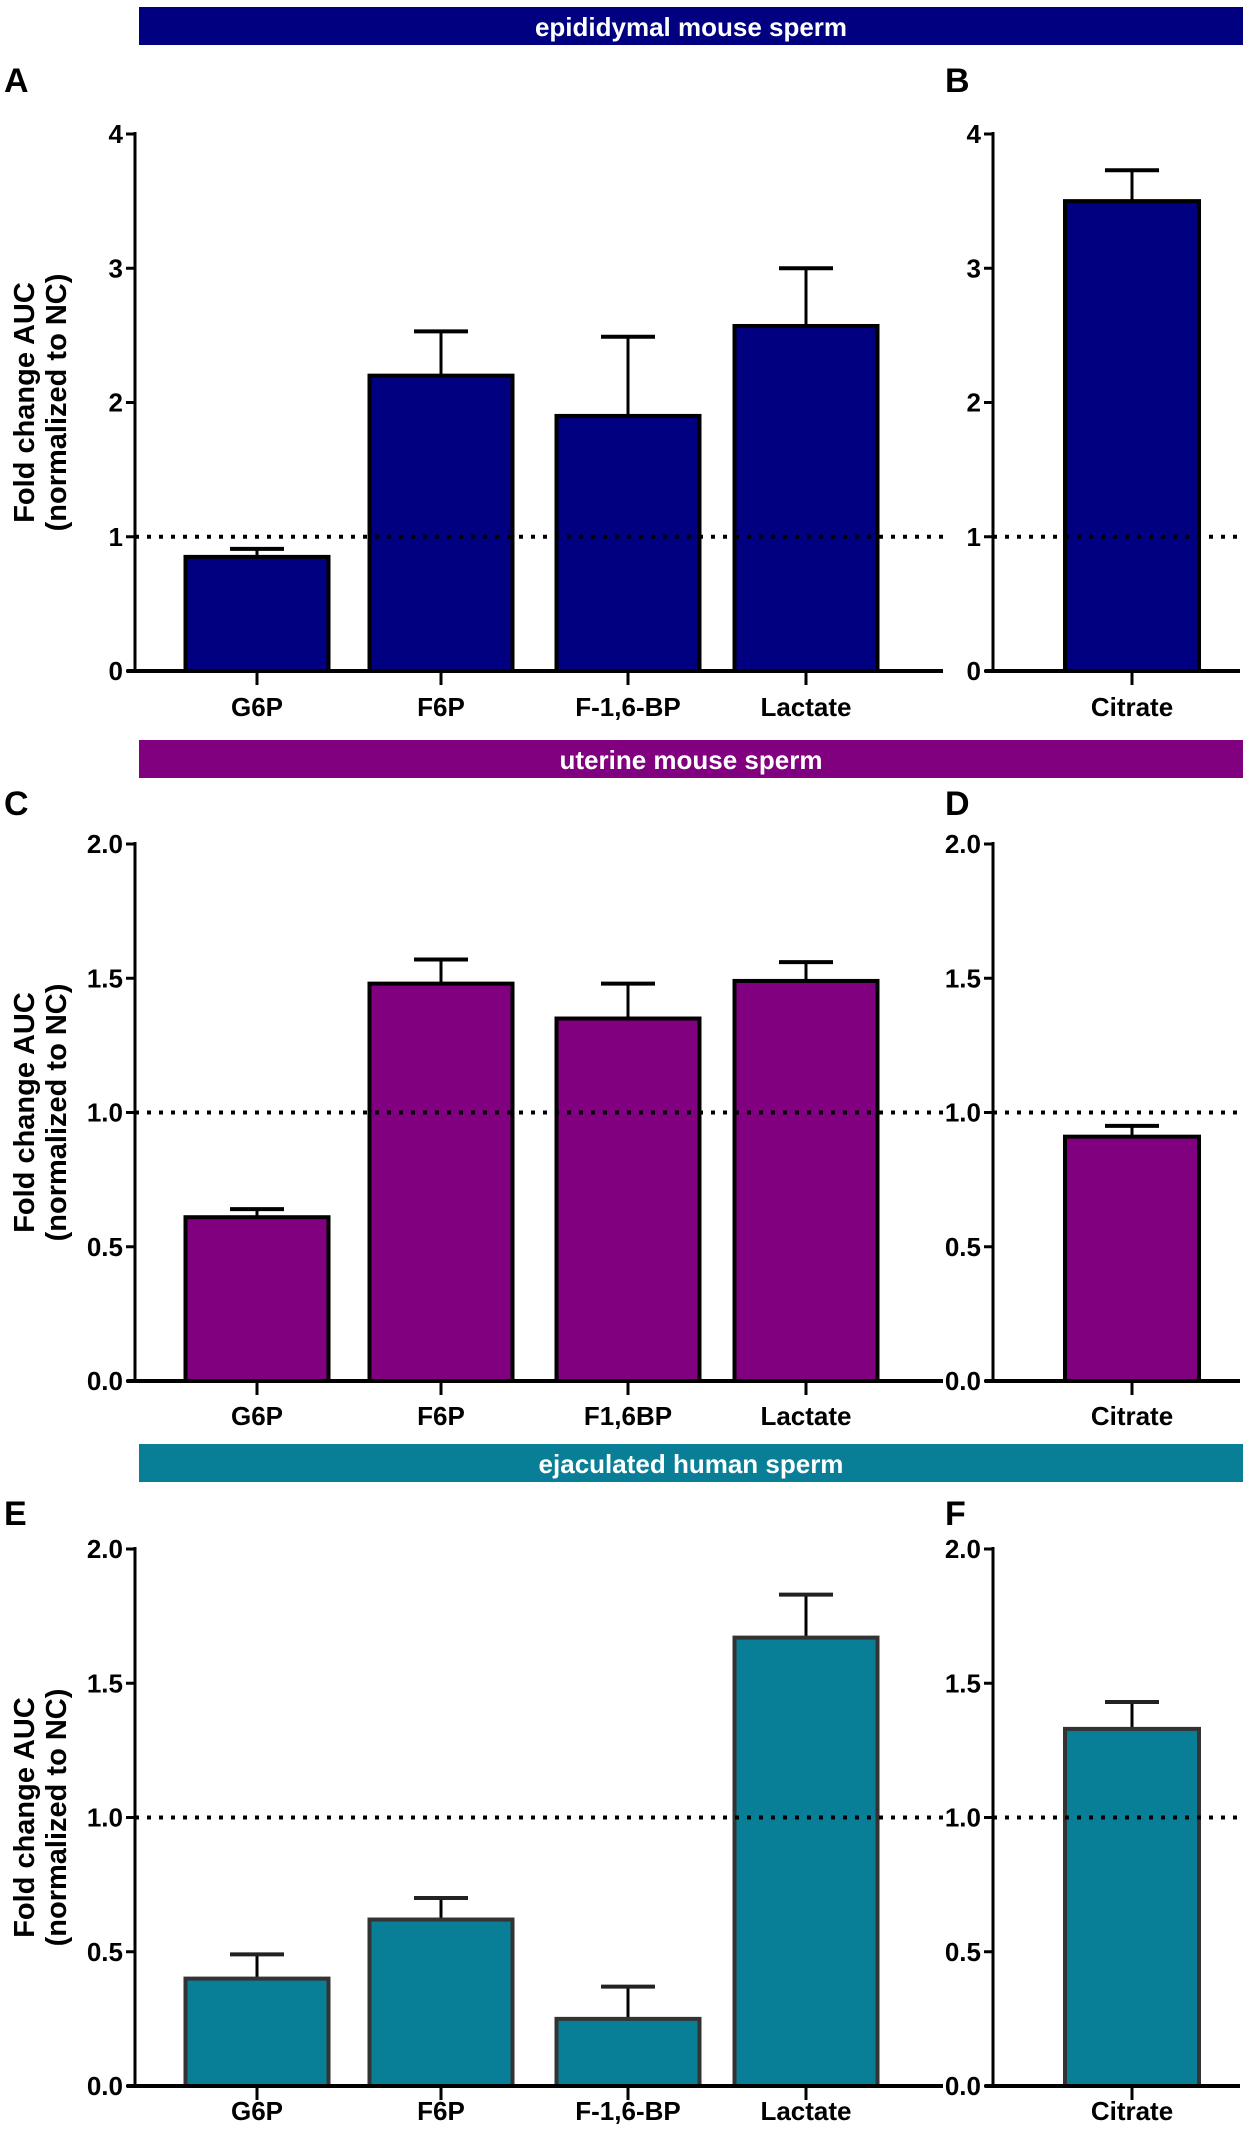  Describe the element at coordinates (957, 804) in the screenshot. I see `panel-letter: D` at that location.